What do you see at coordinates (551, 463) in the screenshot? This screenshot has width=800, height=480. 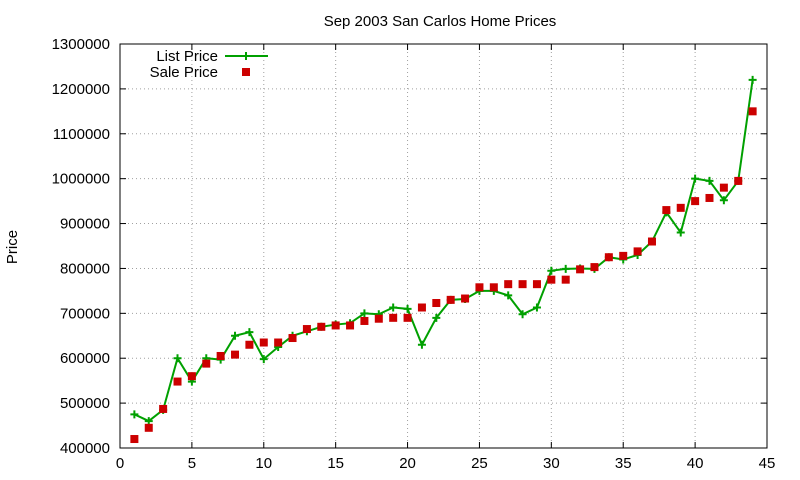 I see `x-tick-label: 30` at bounding box center [551, 463].